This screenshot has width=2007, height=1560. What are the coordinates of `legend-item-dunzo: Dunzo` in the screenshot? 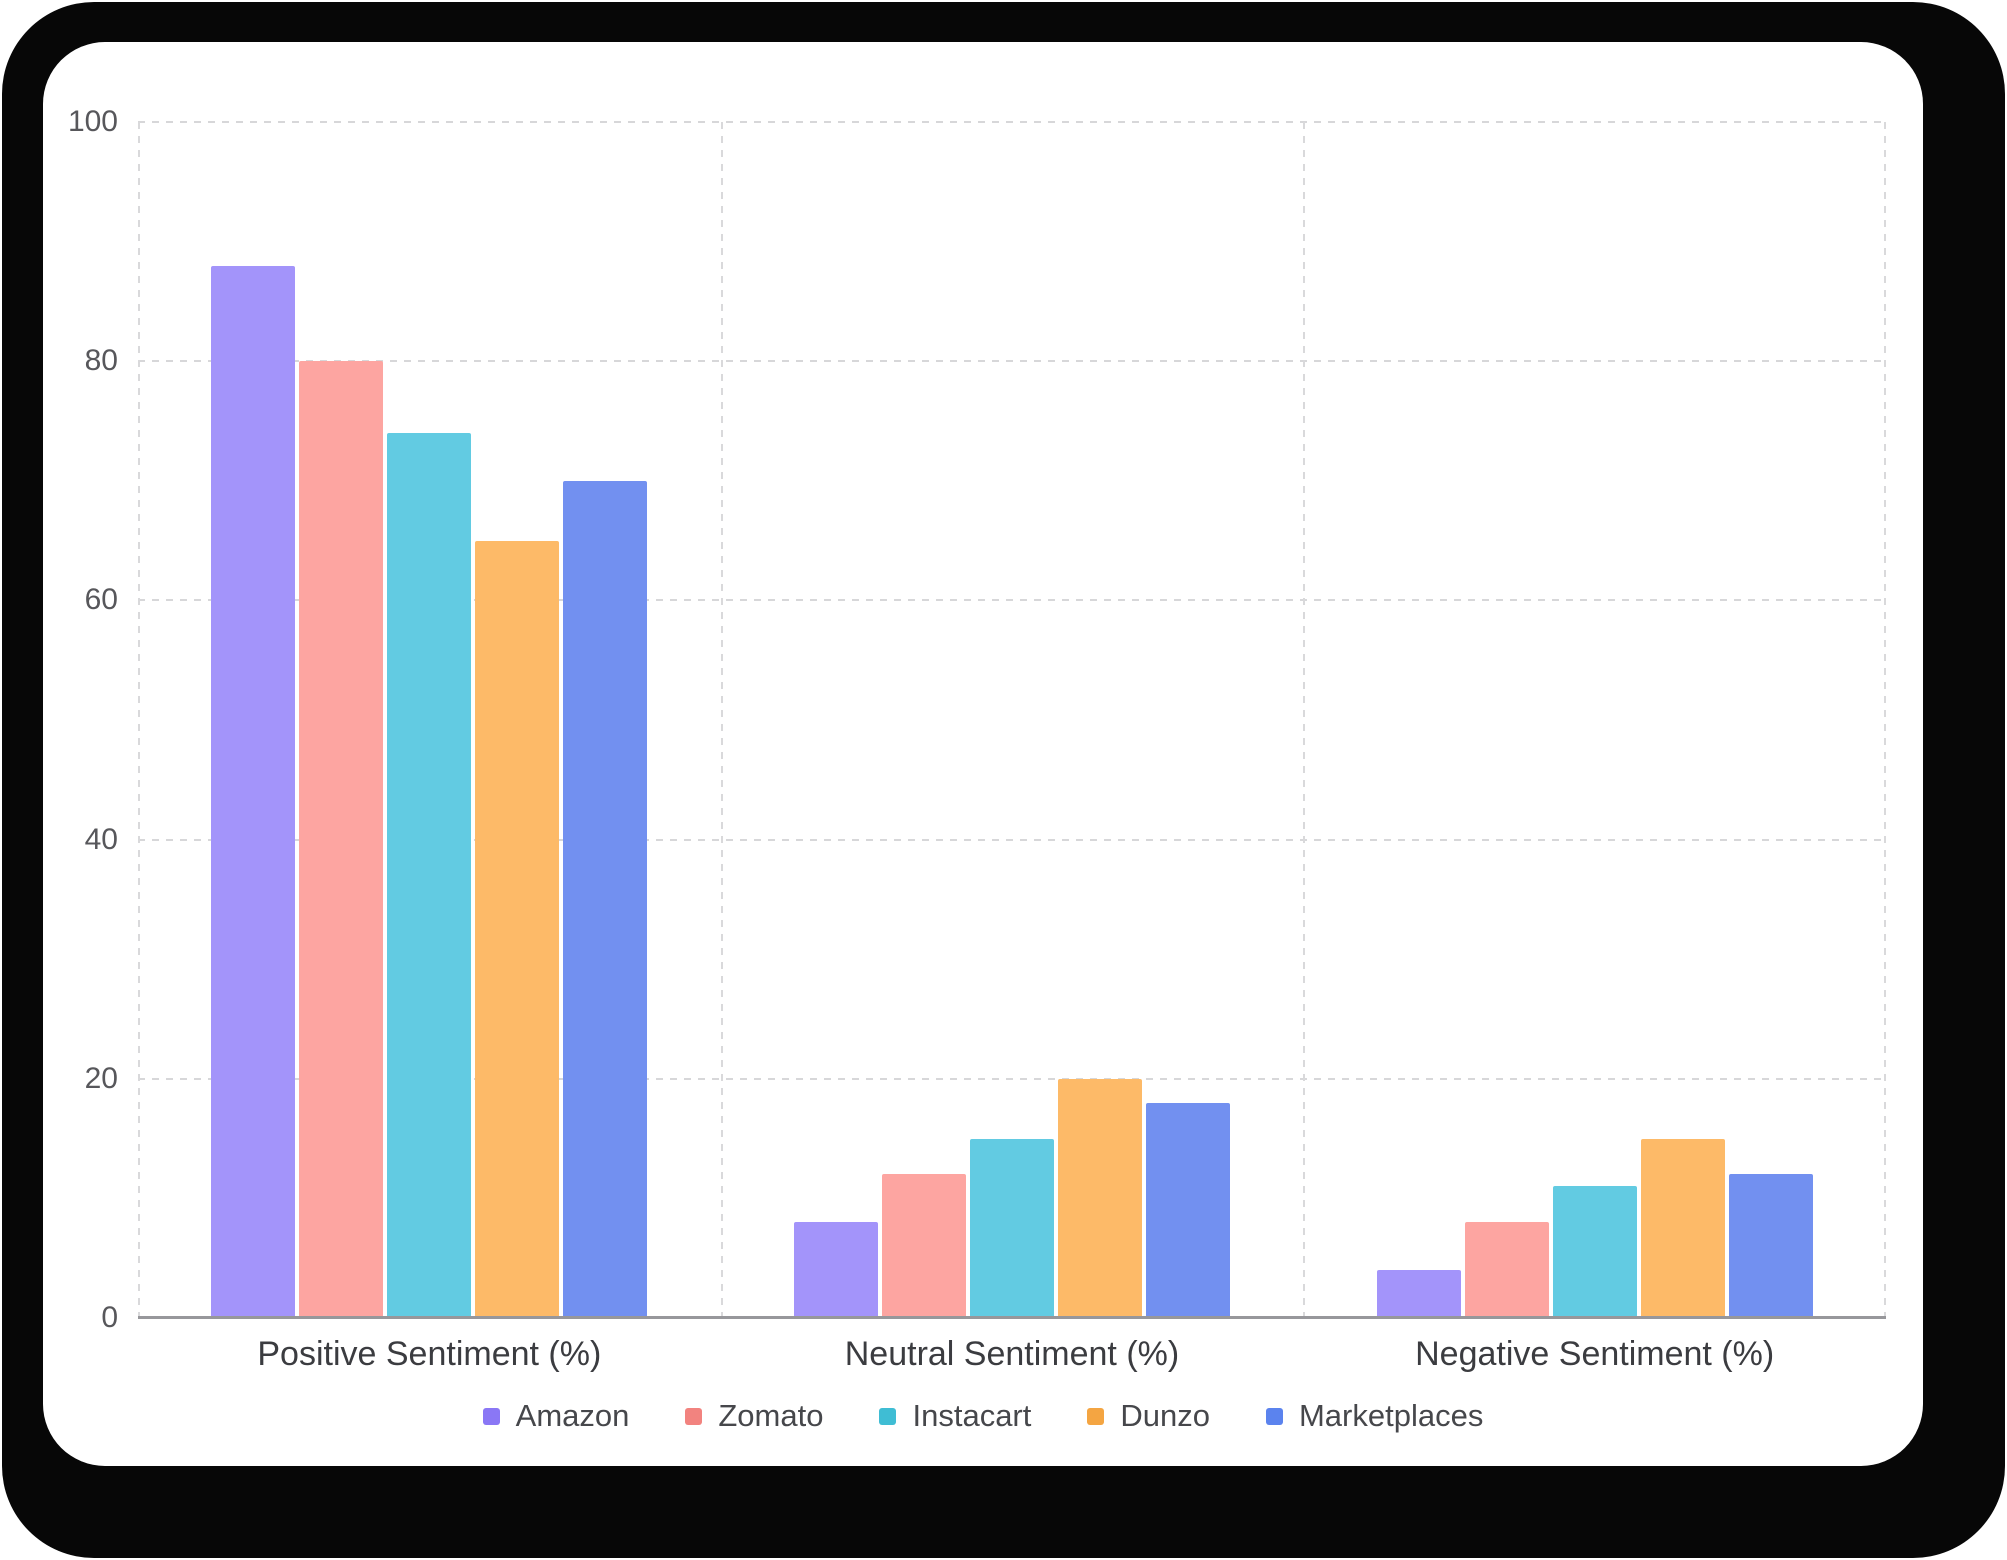 It's located at (1148, 1416).